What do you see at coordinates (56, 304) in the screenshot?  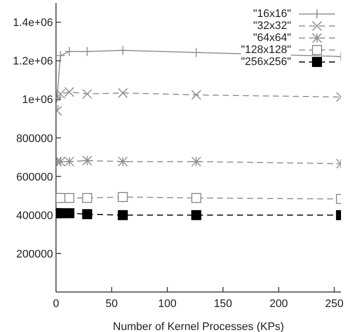 I see `x-tick-label: 0` at bounding box center [56, 304].